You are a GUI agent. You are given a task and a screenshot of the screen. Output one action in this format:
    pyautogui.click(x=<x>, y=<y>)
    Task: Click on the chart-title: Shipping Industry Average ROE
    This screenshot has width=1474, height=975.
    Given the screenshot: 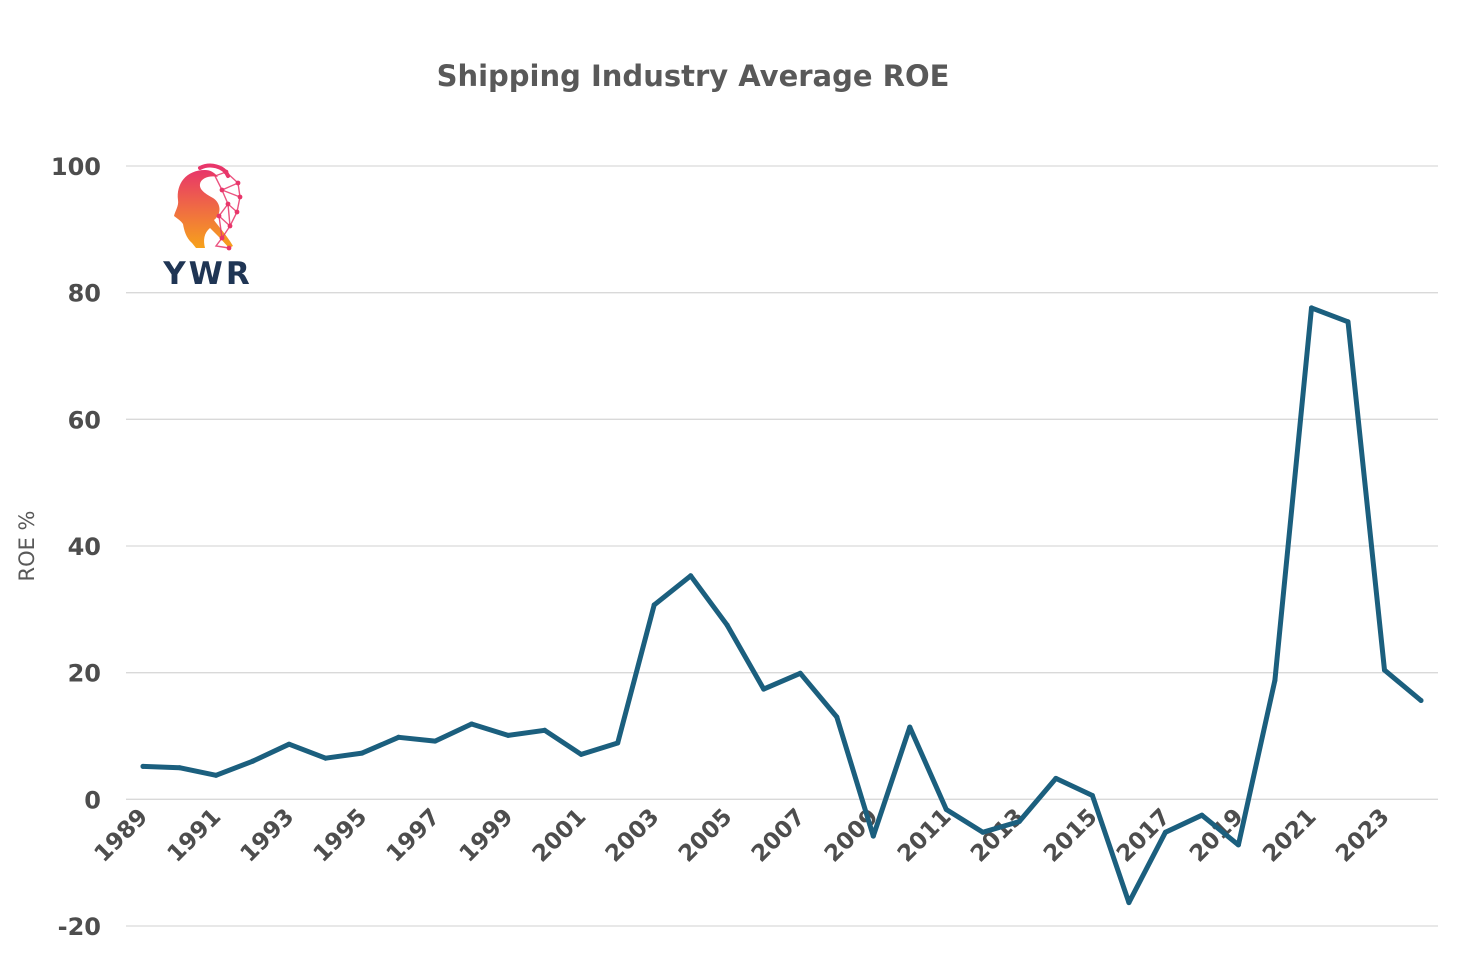 What is the action you would take?
    pyautogui.click(x=693, y=76)
    